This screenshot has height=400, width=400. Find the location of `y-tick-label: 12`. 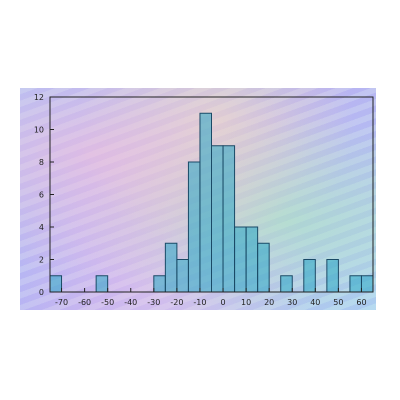

y-tick-label: 12 is located at coordinates (39, 97).